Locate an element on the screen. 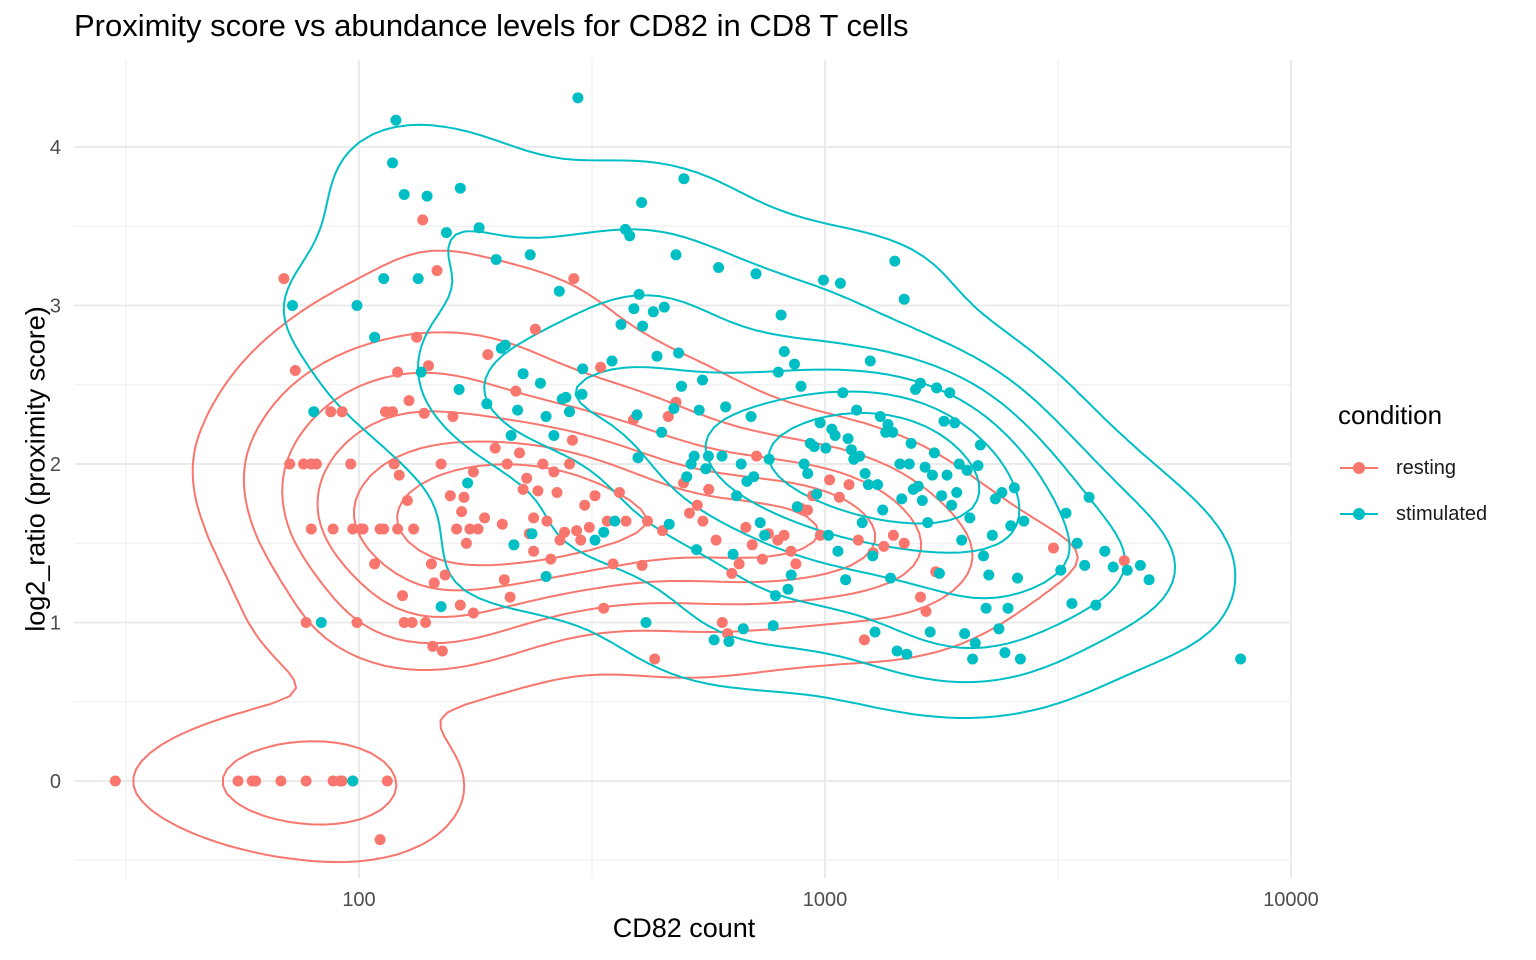 The image size is (1536, 960). x-axis-tick-labels: 100 1000 10000 is located at coordinates (830, 900).